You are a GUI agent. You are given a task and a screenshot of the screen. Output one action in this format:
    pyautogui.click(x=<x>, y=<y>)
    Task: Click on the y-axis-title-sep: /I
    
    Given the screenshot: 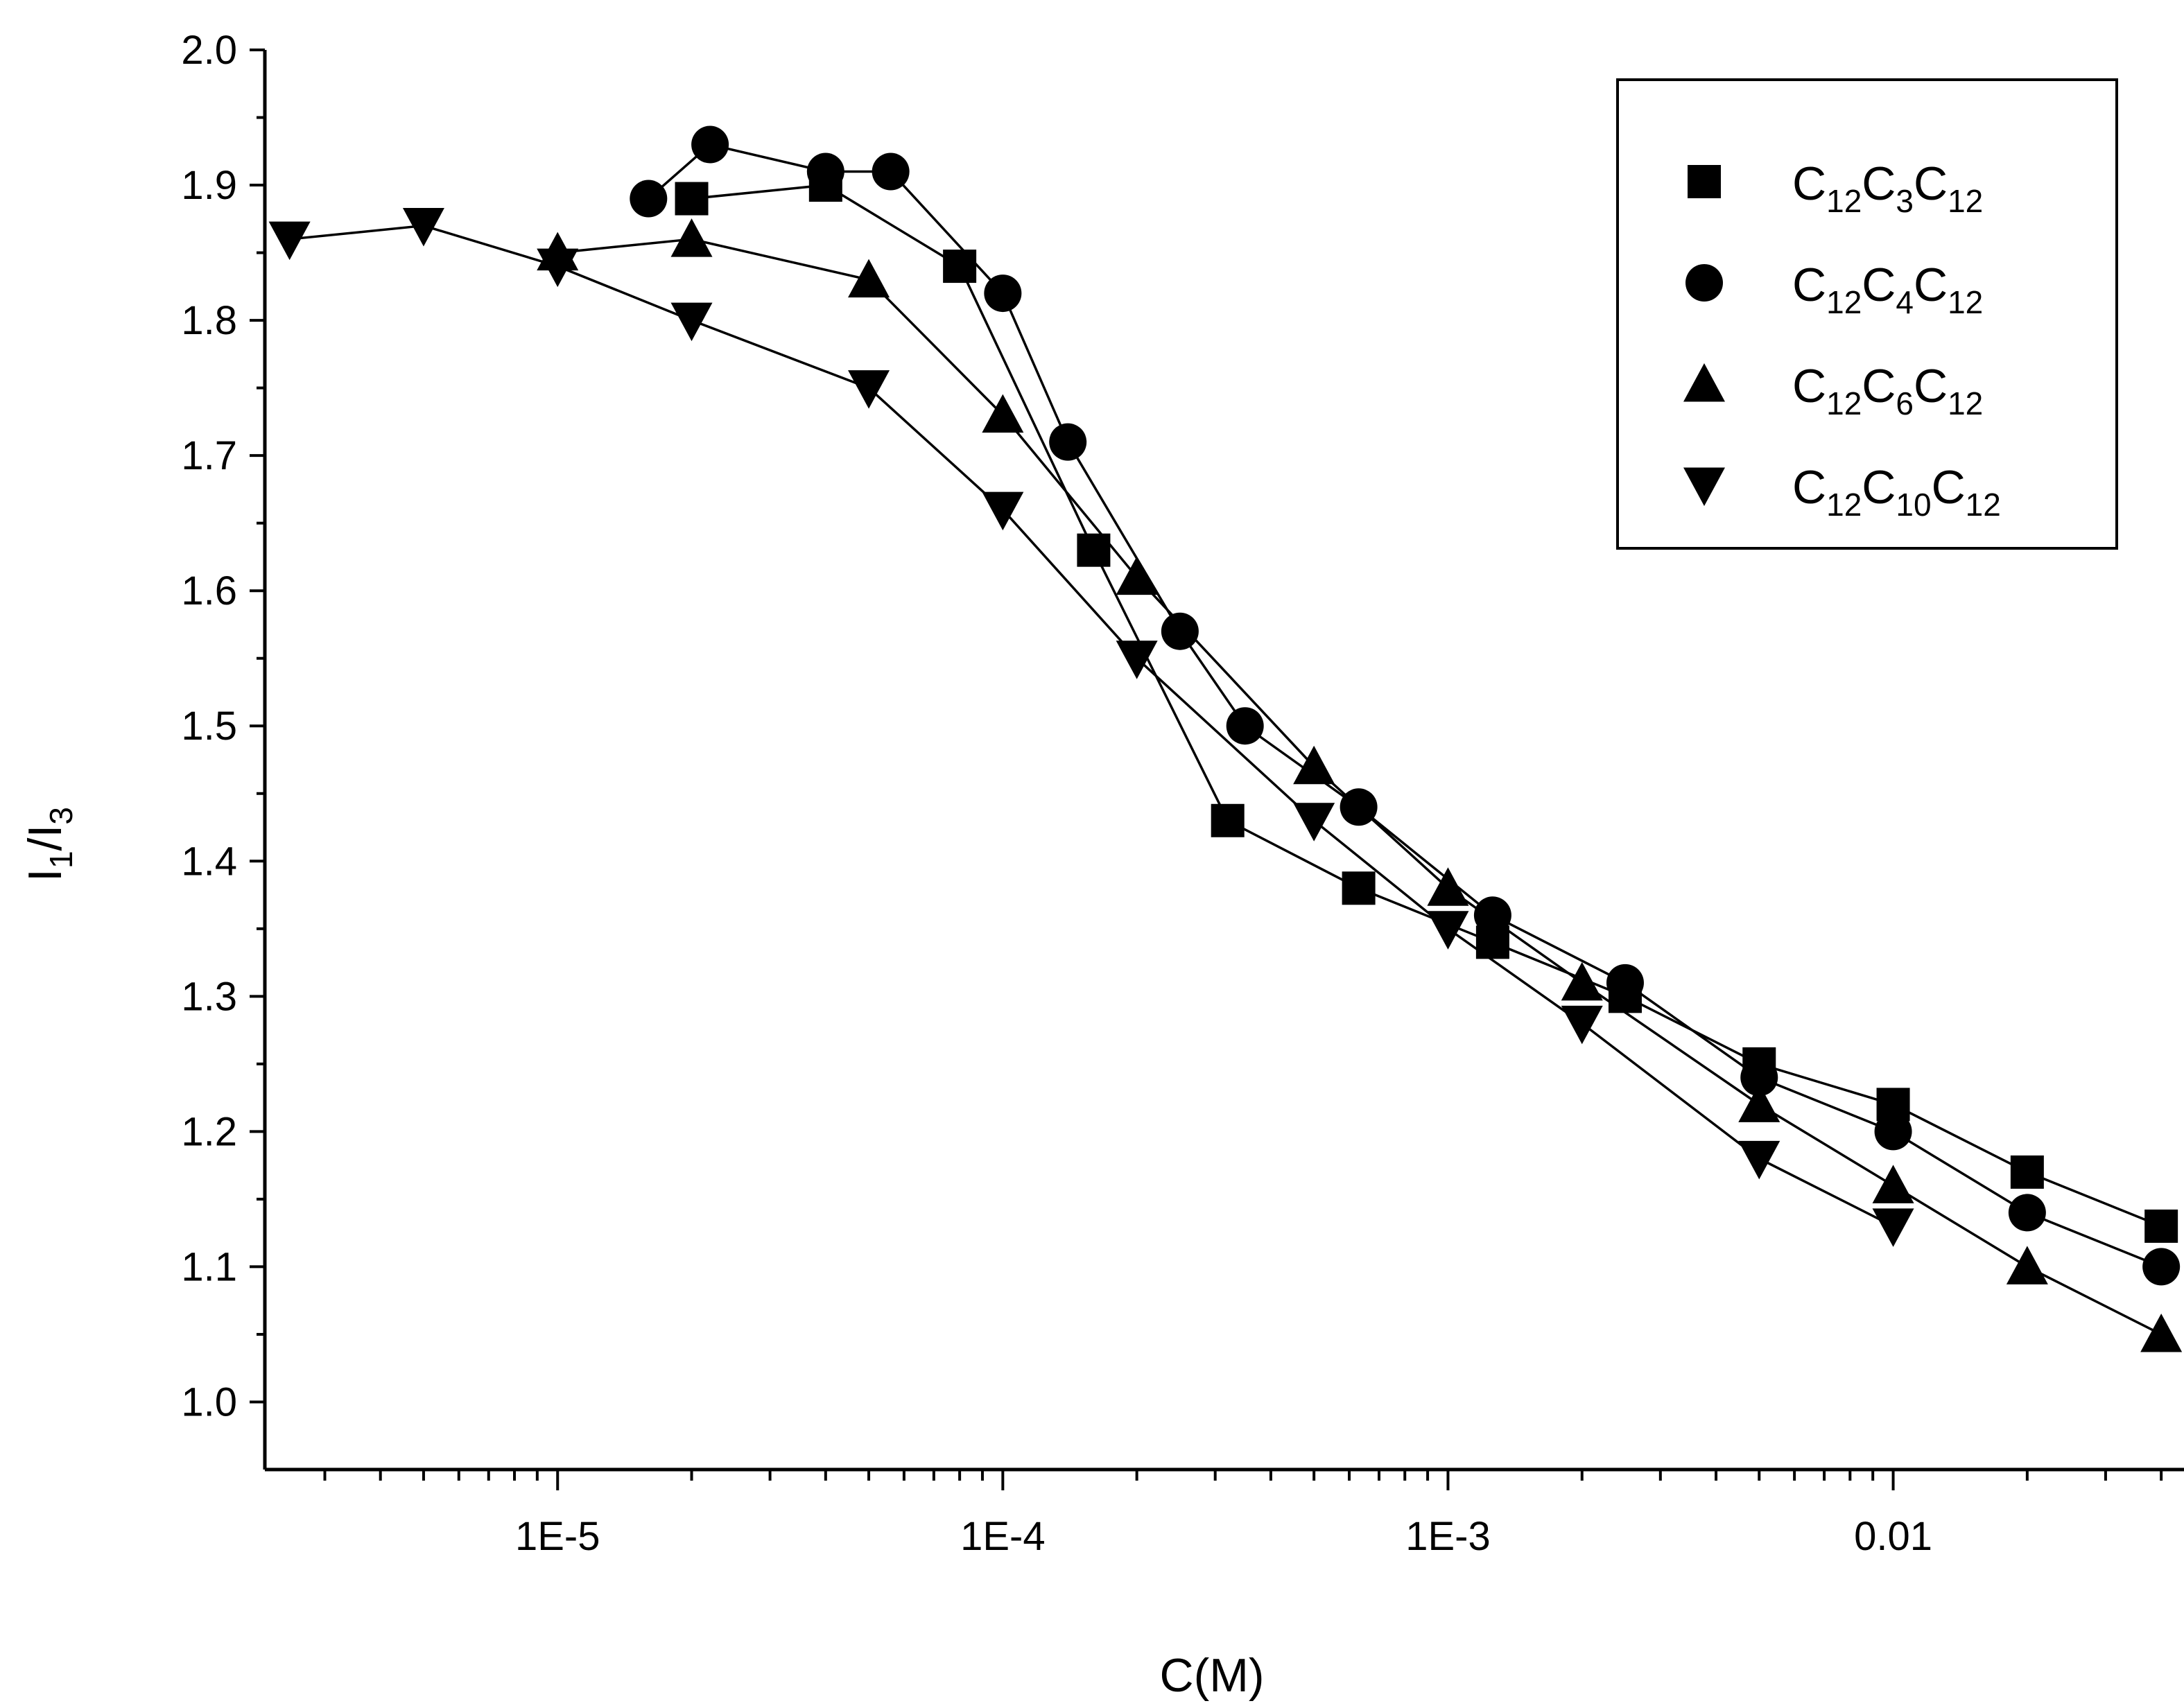 What is the action you would take?
    pyautogui.click(x=45, y=838)
    